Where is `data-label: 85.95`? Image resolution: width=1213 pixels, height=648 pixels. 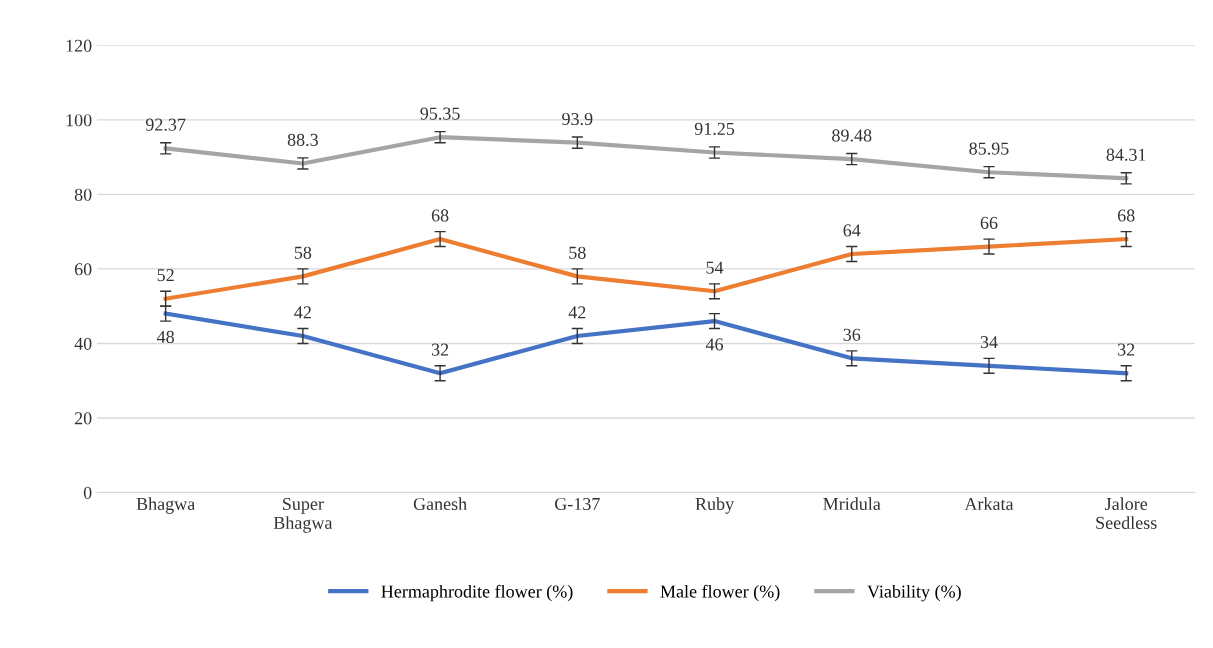 data-label: 85.95 is located at coordinates (989, 148).